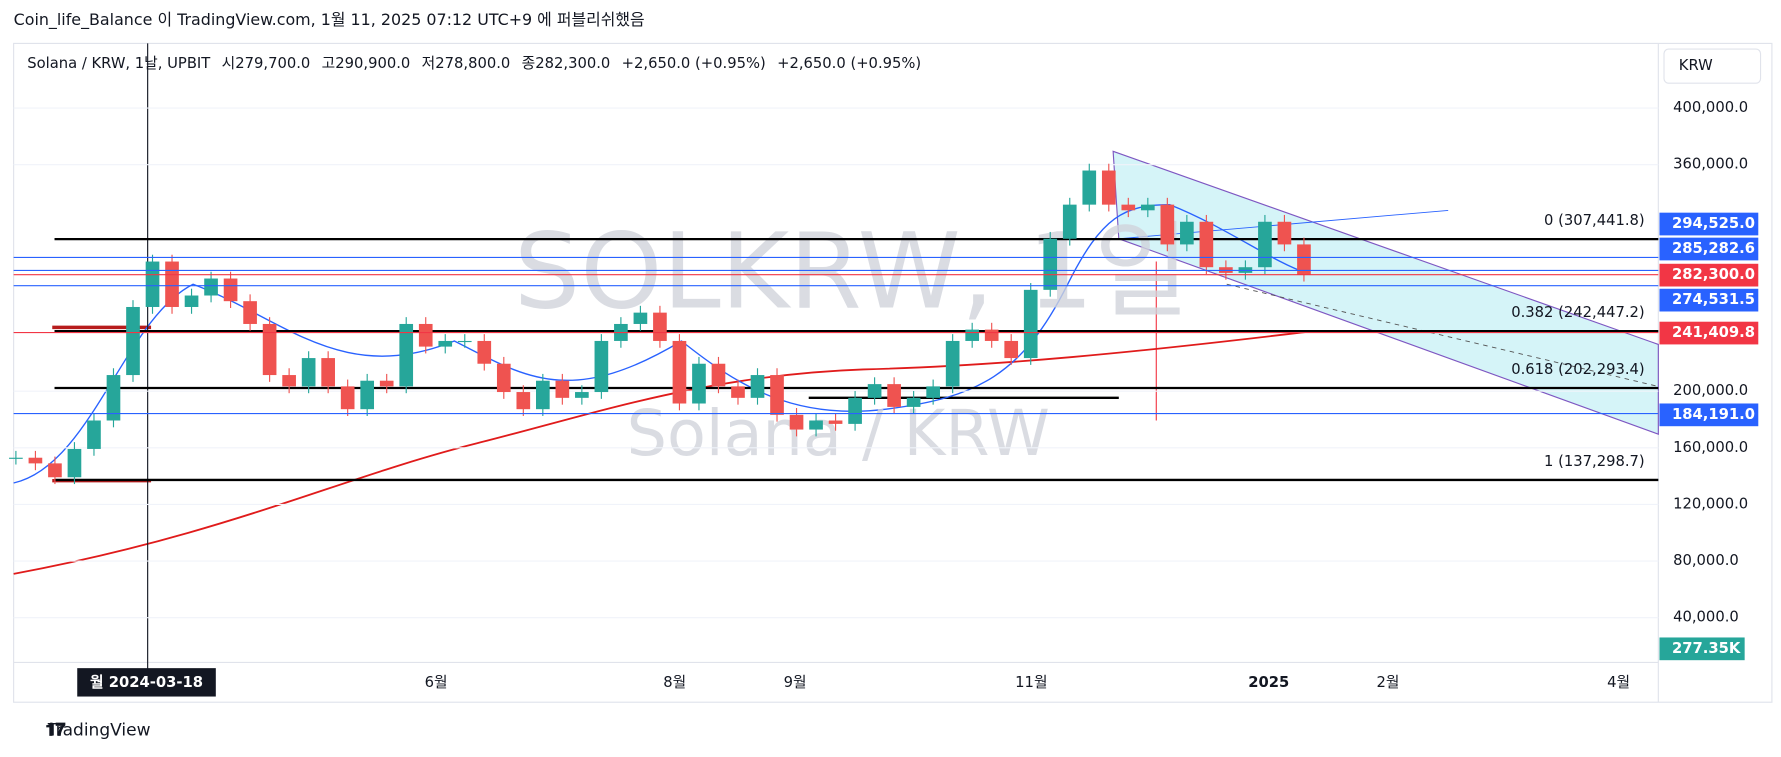 The image size is (1781, 757). What do you see at coordinates (1706, 560) in the screenshot?
I see `y-tick-label: 80,000.0` at bounding box center [1706, 560].